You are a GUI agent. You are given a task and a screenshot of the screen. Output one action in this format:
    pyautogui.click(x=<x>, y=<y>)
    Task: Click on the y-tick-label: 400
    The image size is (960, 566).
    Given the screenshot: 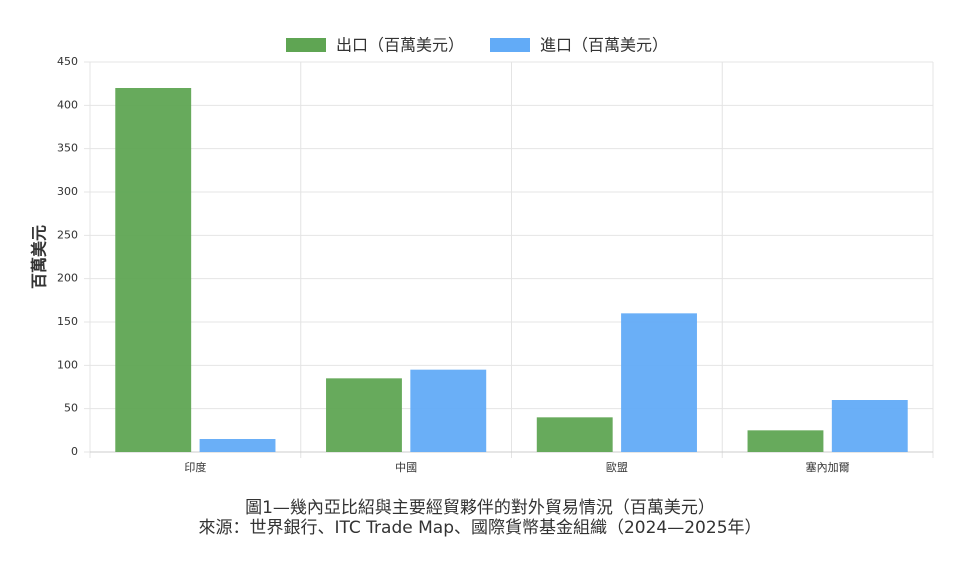 What is the action you would take?
    pyautogui.click(x=67, y=104)
    